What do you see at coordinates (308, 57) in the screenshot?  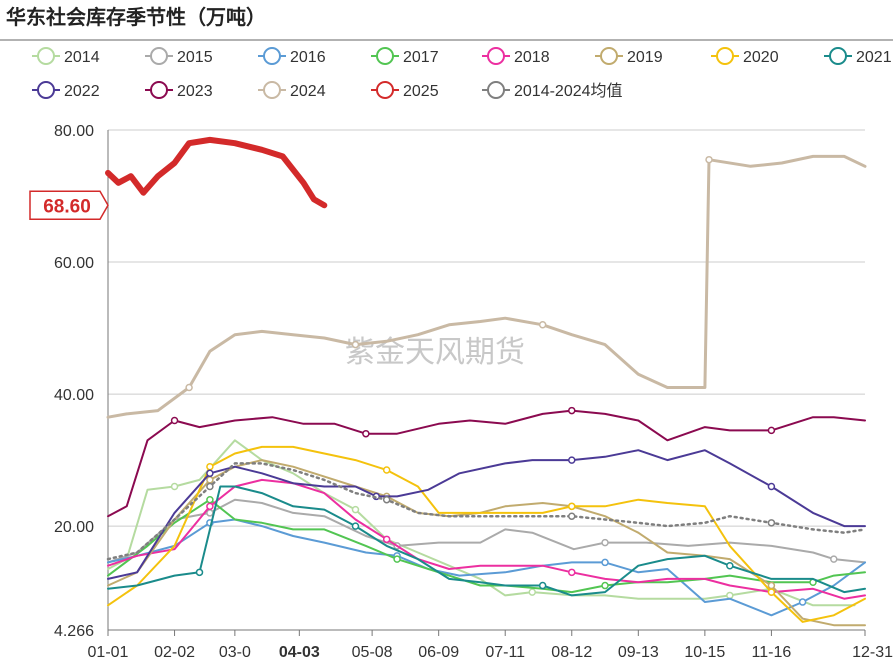 I see `legend-label: 2016` at bounding box center [308, 57].